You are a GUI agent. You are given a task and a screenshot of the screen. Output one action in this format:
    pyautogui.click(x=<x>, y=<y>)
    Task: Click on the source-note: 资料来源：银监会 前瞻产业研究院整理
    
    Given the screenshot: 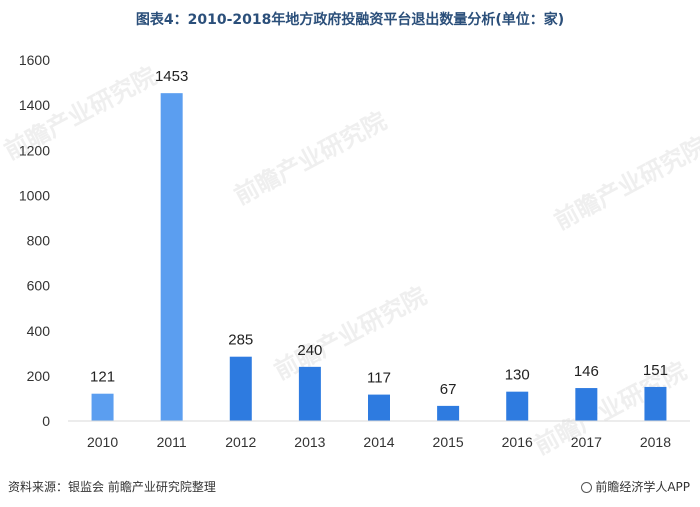 What is the action you would take?
    pyautogui.click(x=112, y=487)
    